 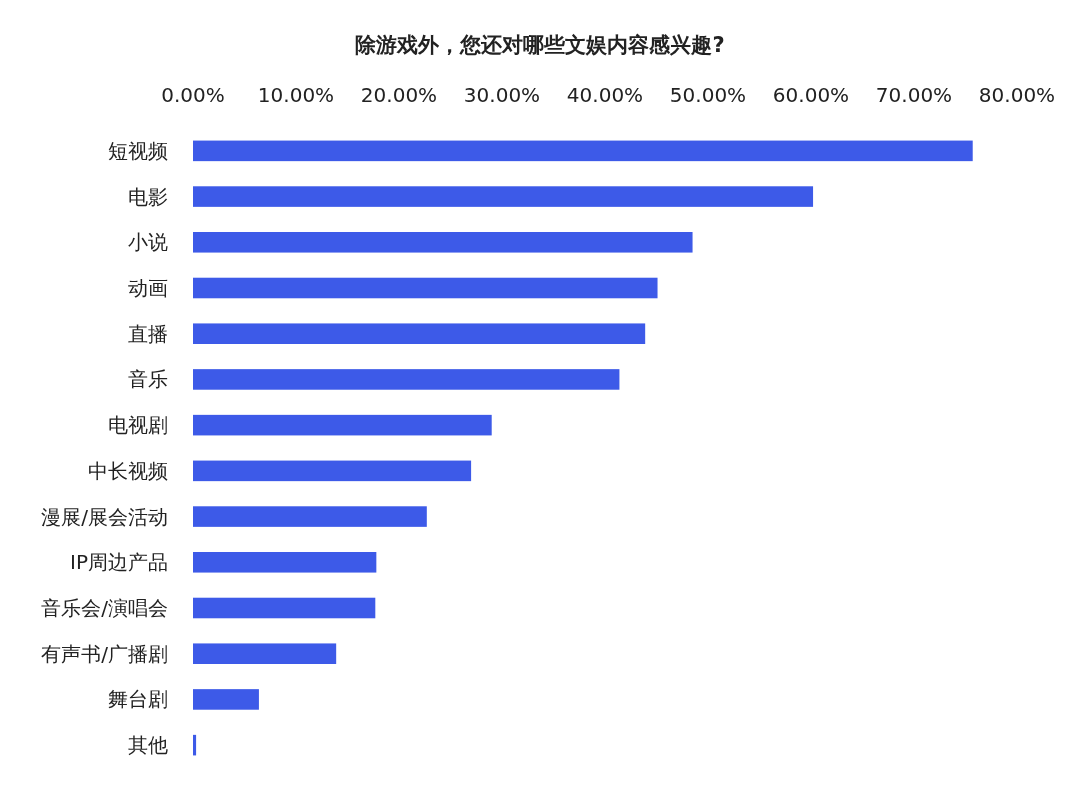 I want to click on x-tick-label: 20.00%, so click(x=399, y=95).